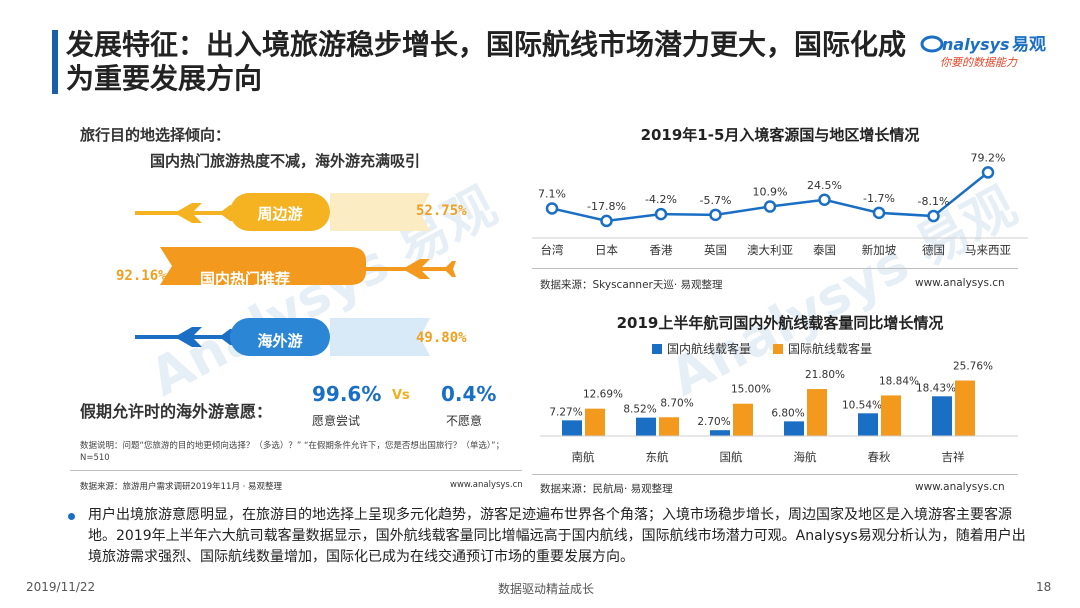 Image resolution: width=1080 pixels, height=608 pixels. What do you see at coordinates (775, 474) in the screenshot?
I see `bar-chart-divider` at bounding box center [775, 474].